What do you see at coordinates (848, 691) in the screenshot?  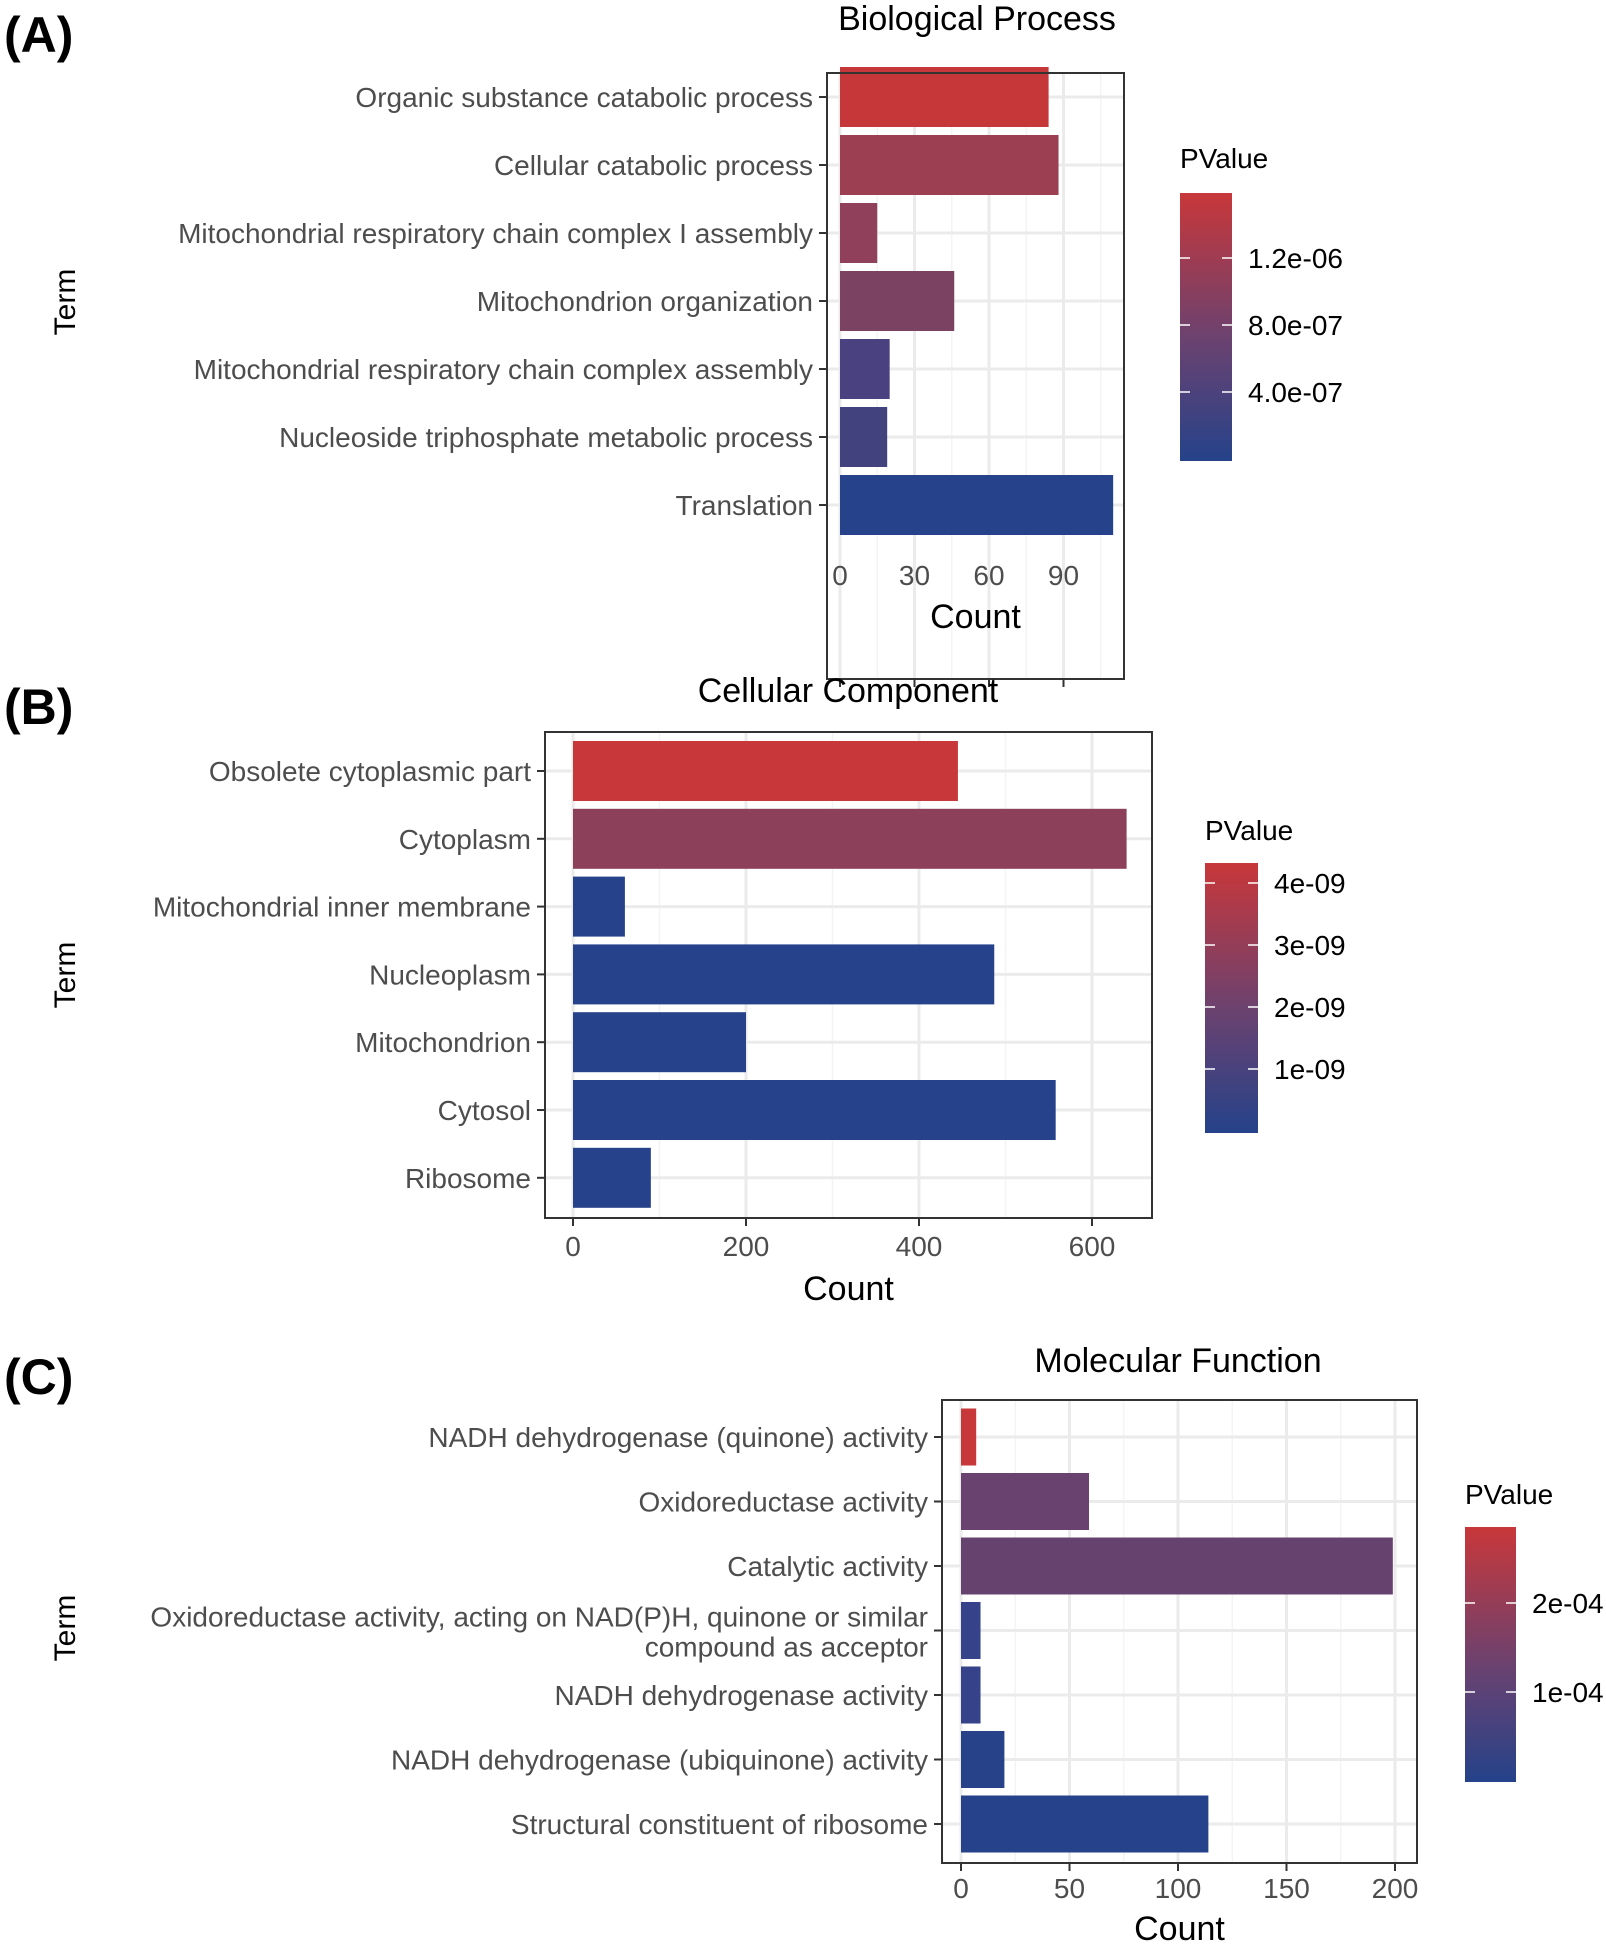 I see `chart-title: Cellular Component` at bounding box center [848, 691].